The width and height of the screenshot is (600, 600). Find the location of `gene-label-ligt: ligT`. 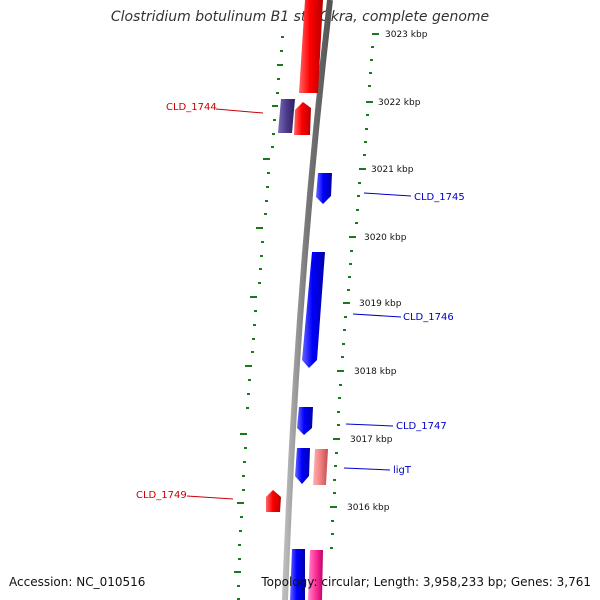

gene-label-ligt: ligT is located at coordinates (402, 470).